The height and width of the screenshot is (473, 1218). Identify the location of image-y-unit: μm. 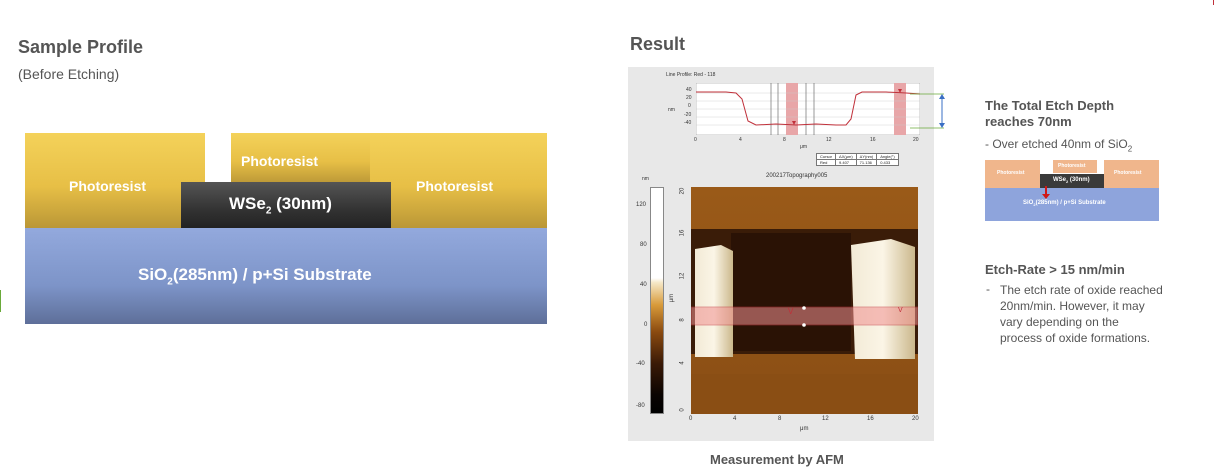
(672, 298).